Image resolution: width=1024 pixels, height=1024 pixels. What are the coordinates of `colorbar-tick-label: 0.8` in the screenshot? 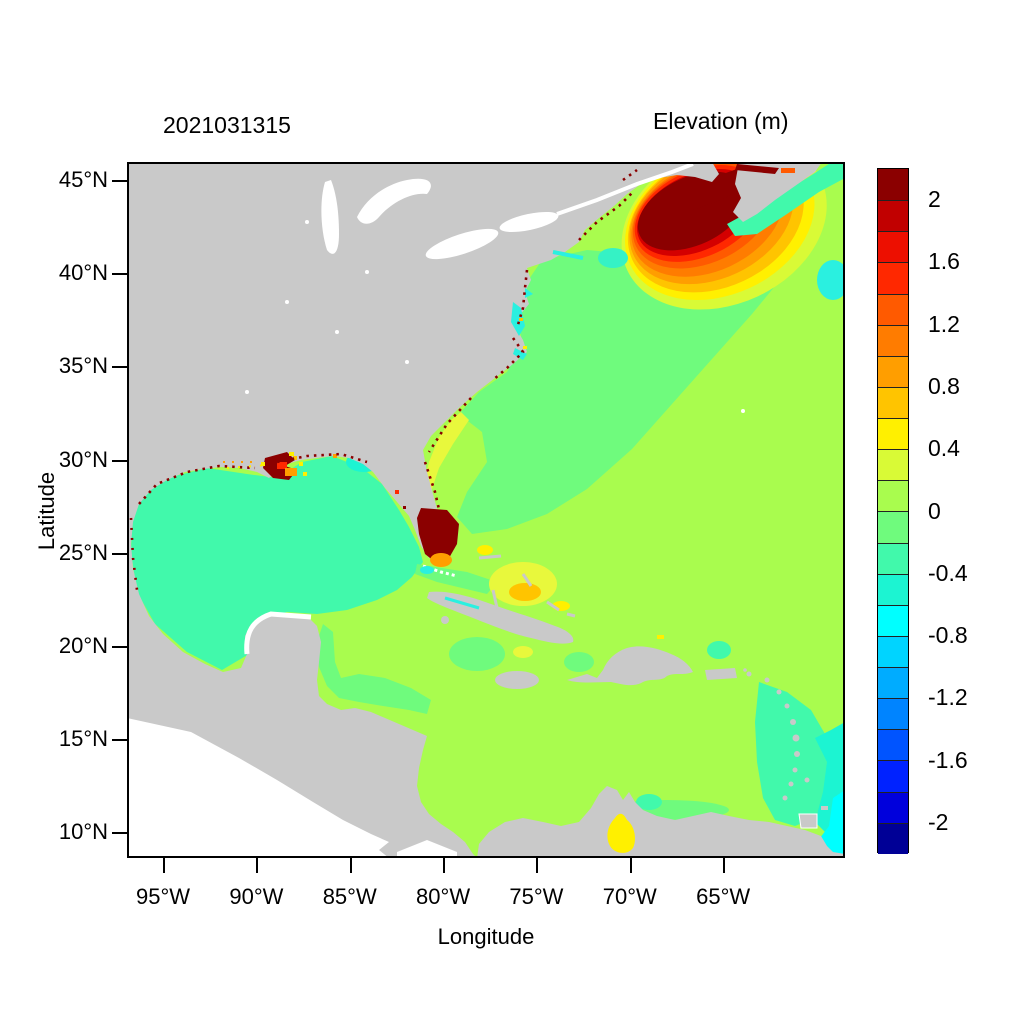 It's located at (944, 385).